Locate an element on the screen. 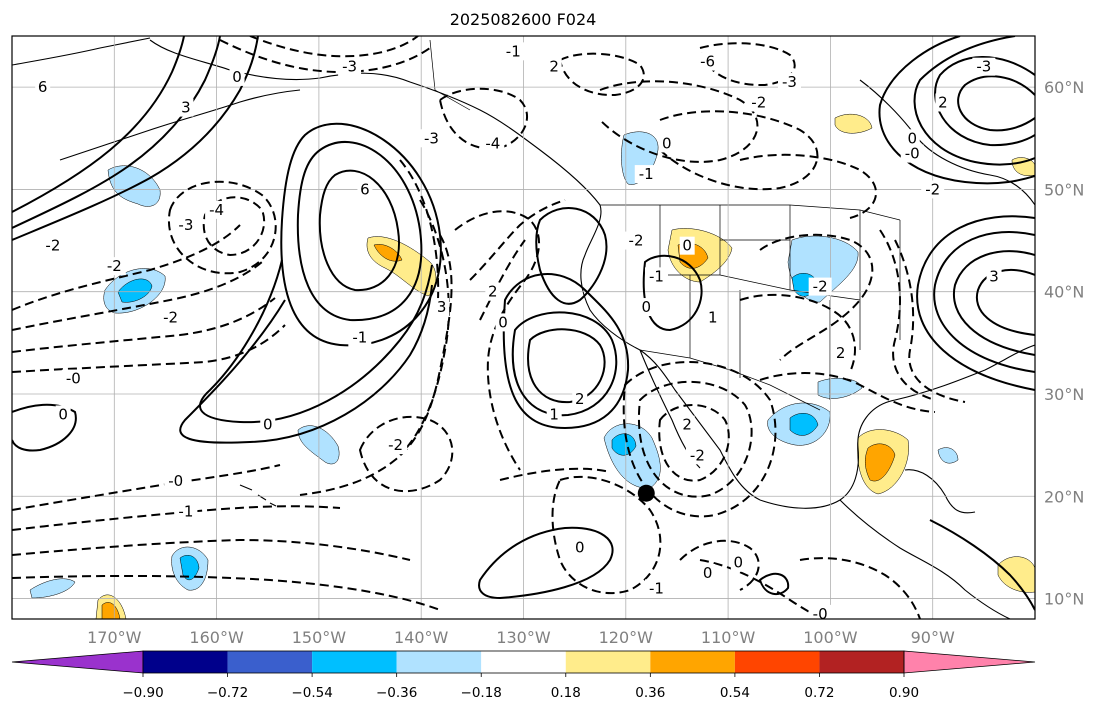 The image size is (1105, 712). longitude-label: 160°W is located at coordinates (216, 637).